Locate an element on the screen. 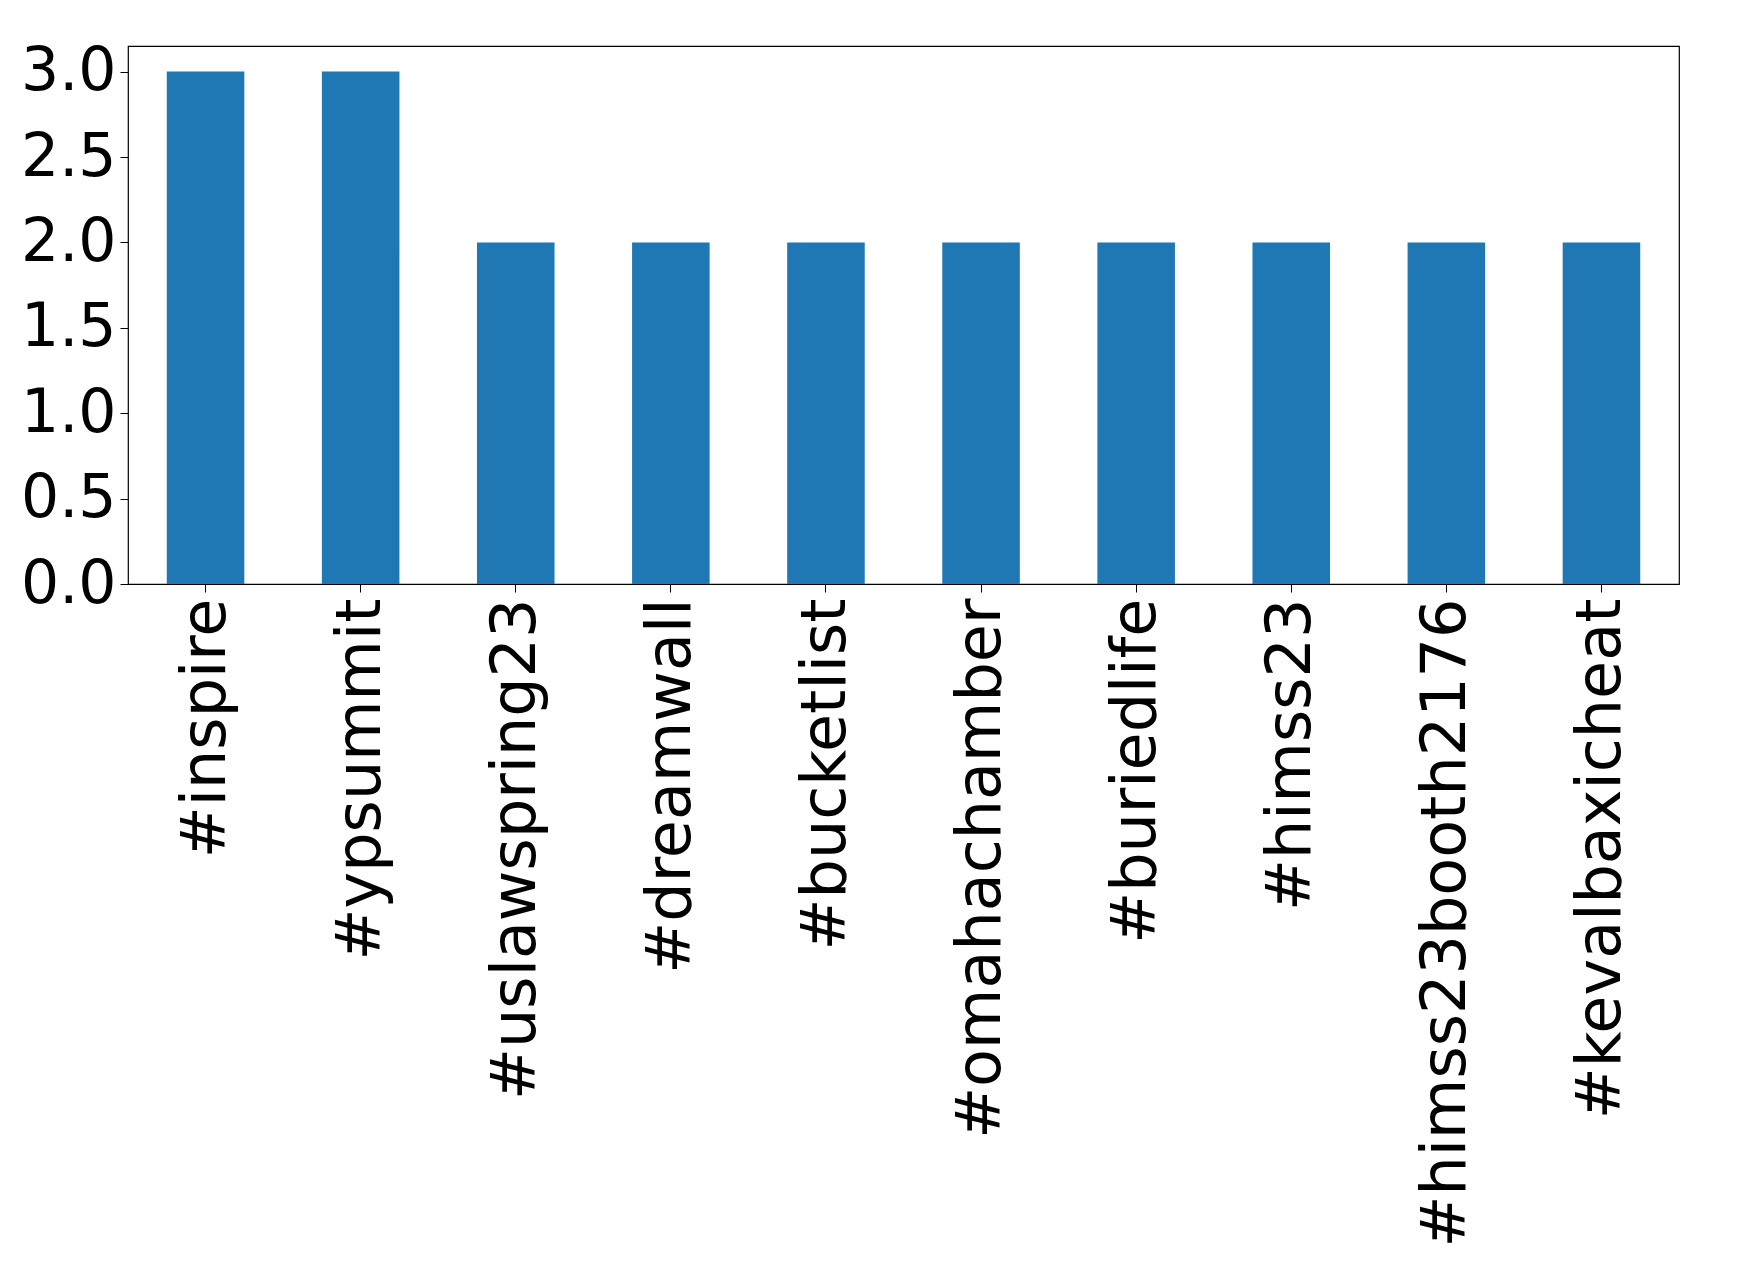  y-tick-label: 2.5 is located at coordinates (69, 154).